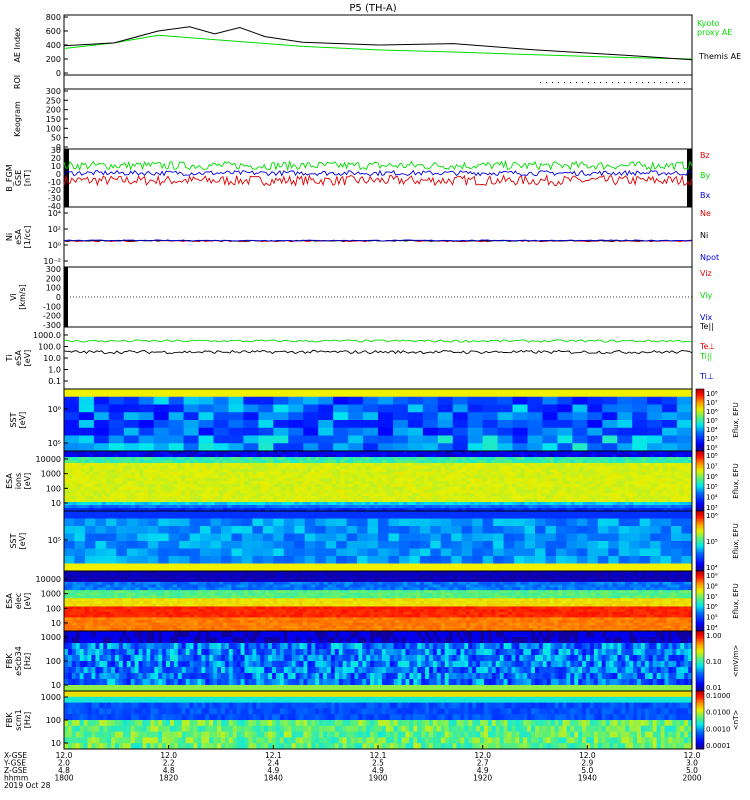  What do you see at coordinates (378, 173) in the screenshot?
I see `bfgm-series-bx` at bounding box center [378, 173].